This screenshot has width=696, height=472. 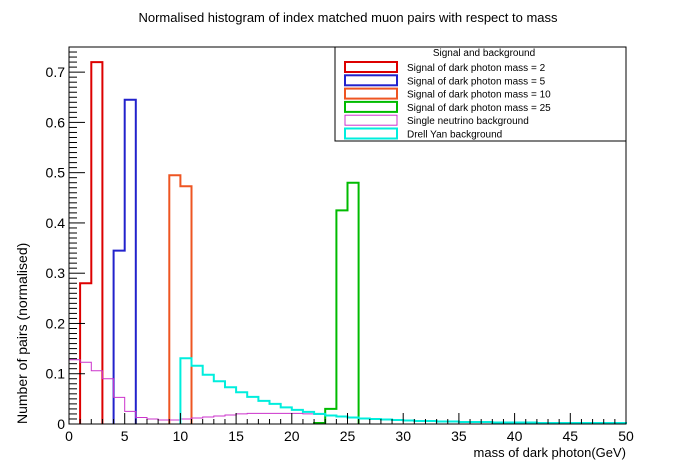 I want to click on x-tick-label: 25, so click(x=348, y=436).